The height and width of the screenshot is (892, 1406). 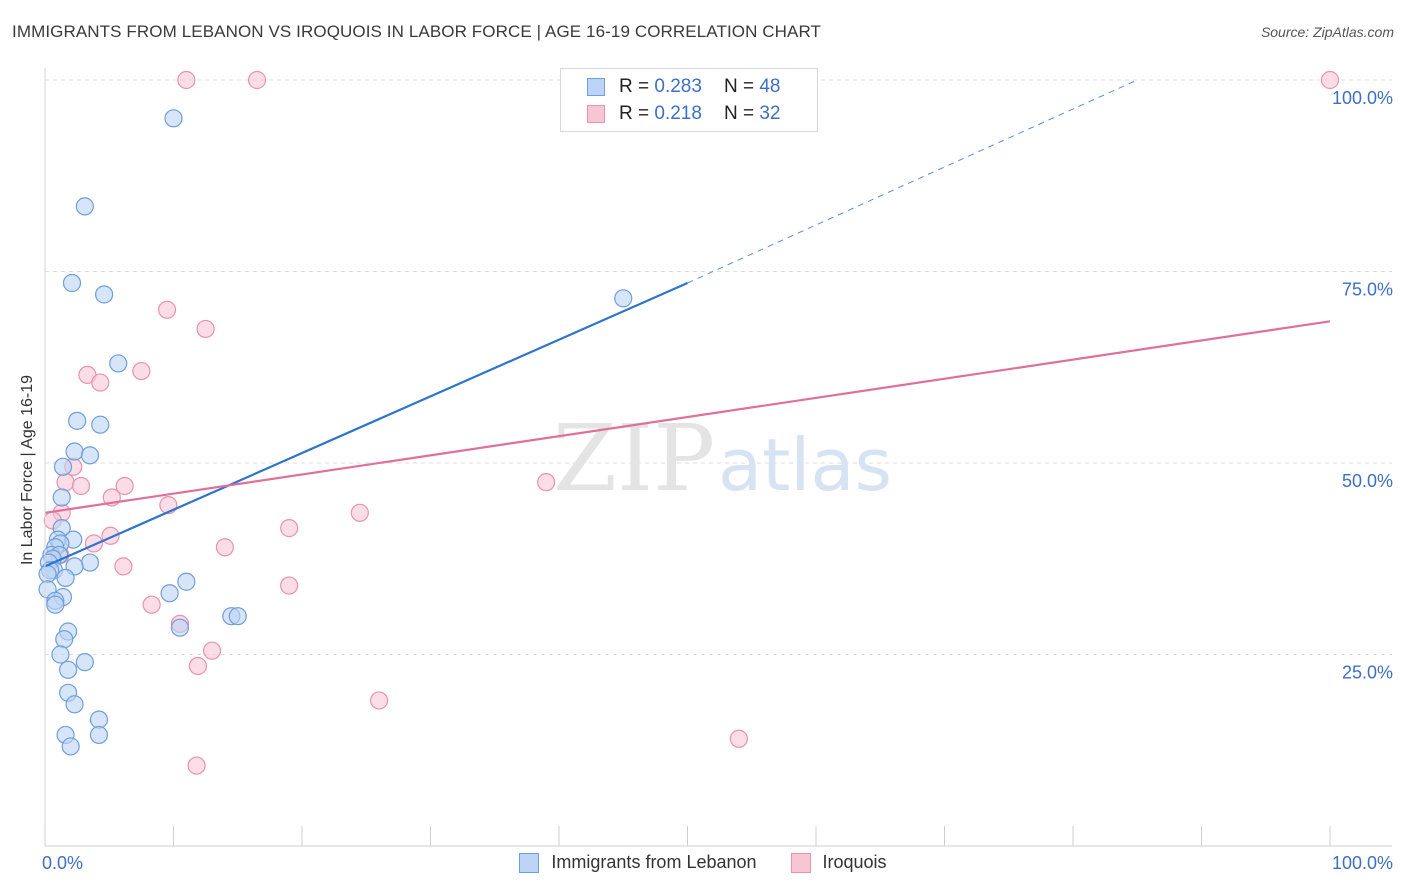 What do you see at coordinates (1327, 32) in the screenshot?
I see `chart-source: Source: ZipAtlas.com` at bounding box center [1327, 32].